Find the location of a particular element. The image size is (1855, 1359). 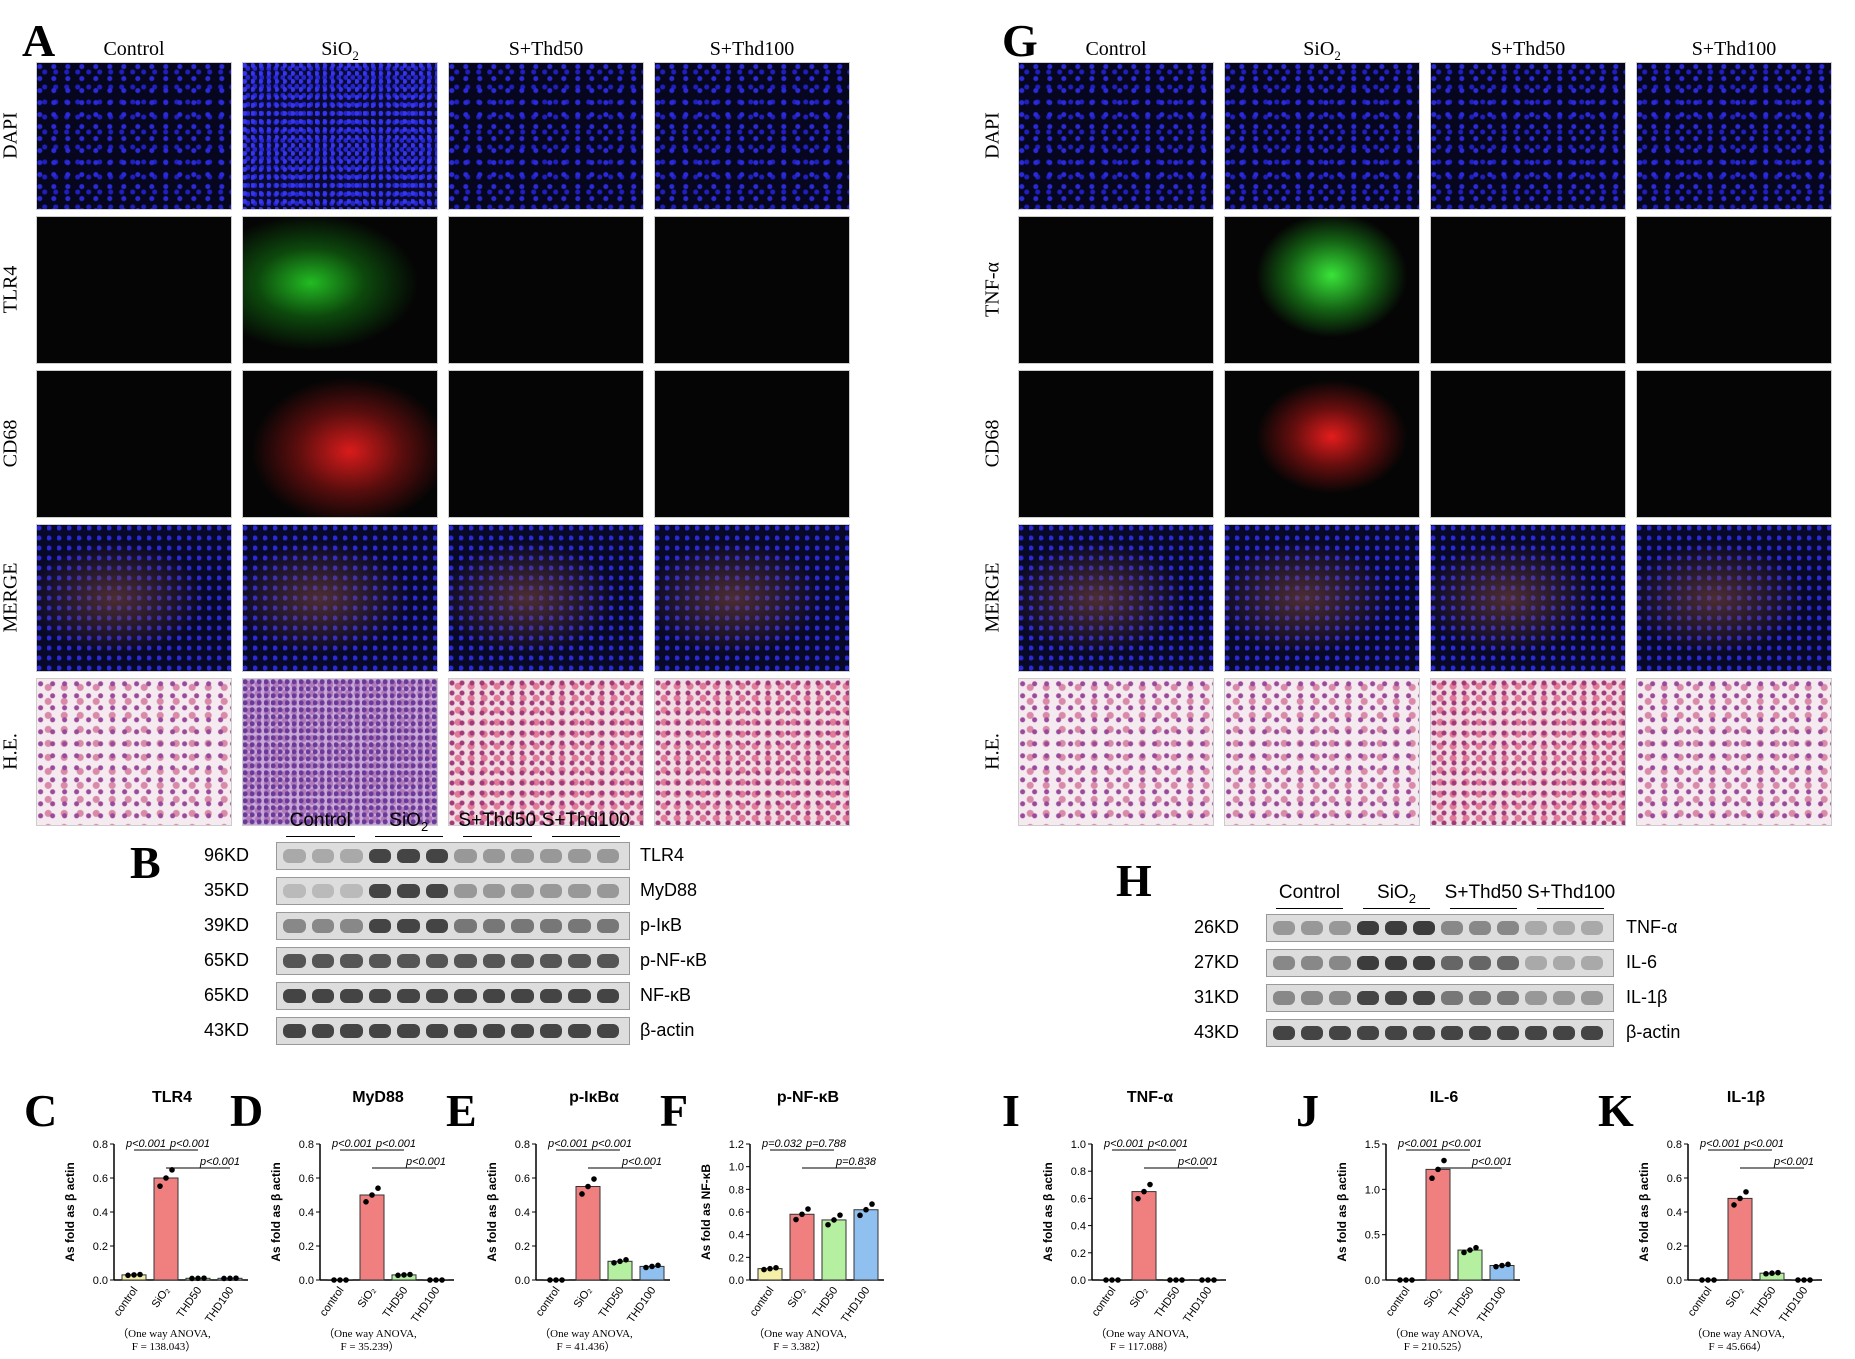

chart-title: TLR4 is located at coordinates (172, 1097).